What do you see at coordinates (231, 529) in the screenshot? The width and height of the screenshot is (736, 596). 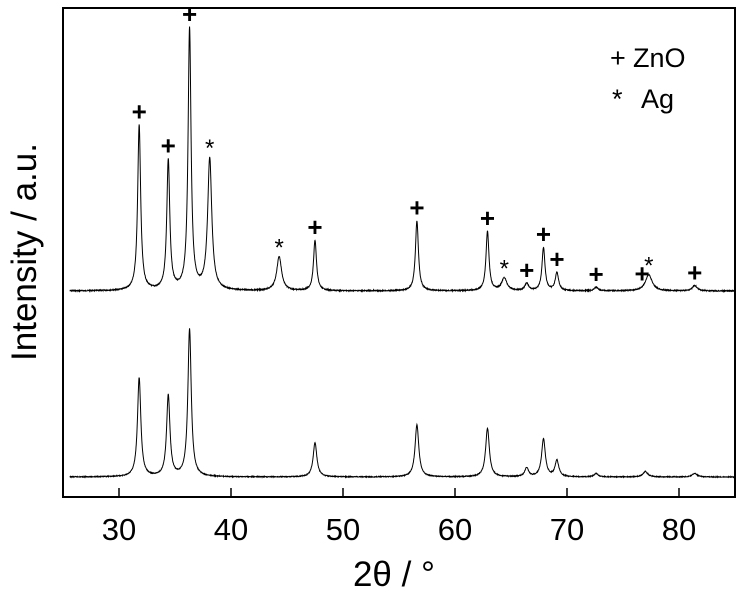 I see `x-tick-label: 40` at bounding box center [231, 529].